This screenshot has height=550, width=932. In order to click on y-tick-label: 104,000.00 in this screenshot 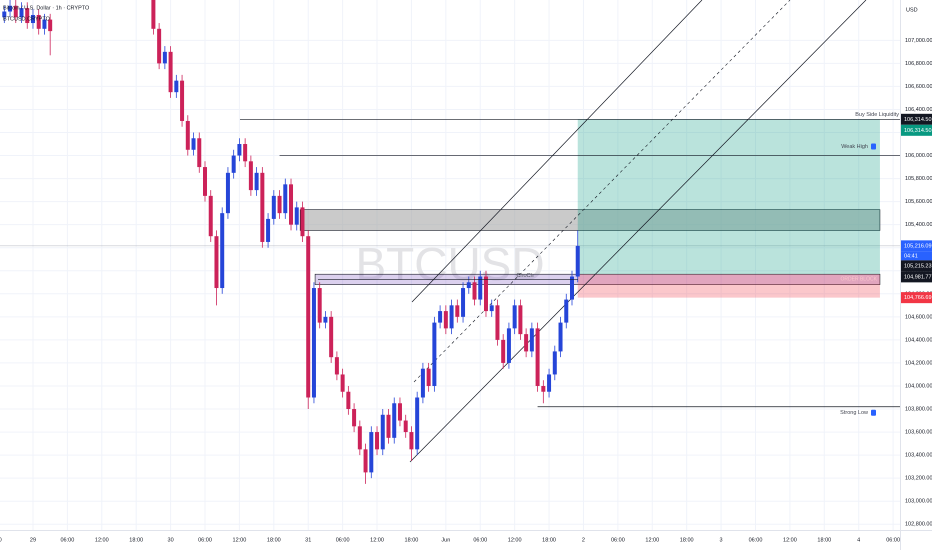, I will do `click(918, 386)`.